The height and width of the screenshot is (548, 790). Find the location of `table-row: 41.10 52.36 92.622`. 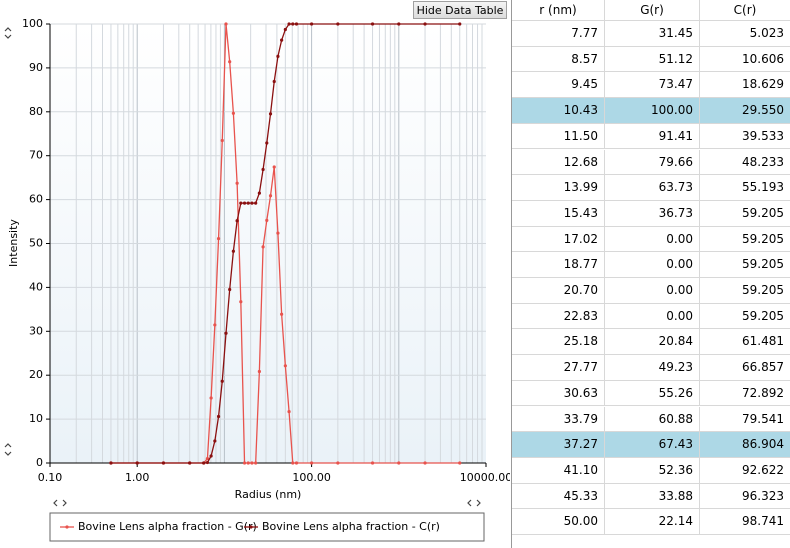

table-row: 41.10 52.36 92.622 is located at coordinates (651, 470).